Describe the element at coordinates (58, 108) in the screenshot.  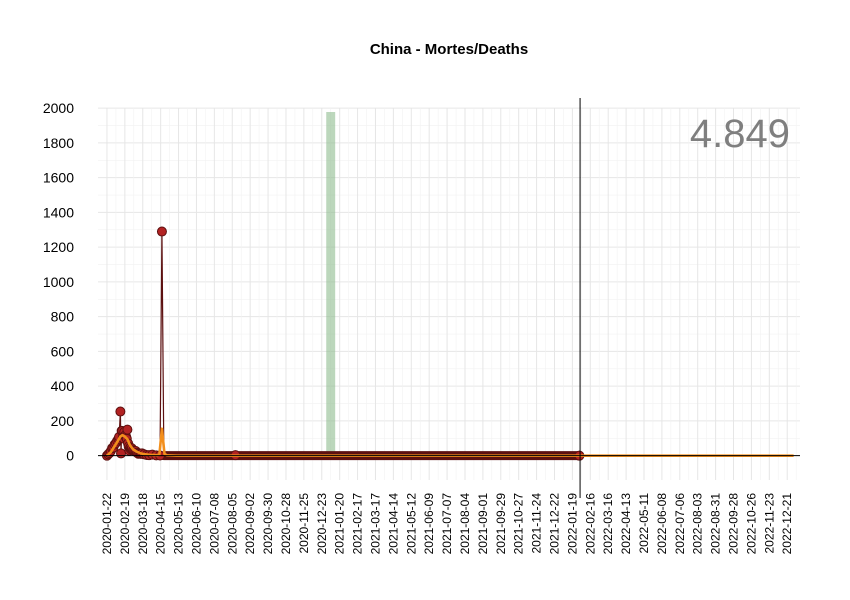
I see `y-tick-label: 2000` at that location.